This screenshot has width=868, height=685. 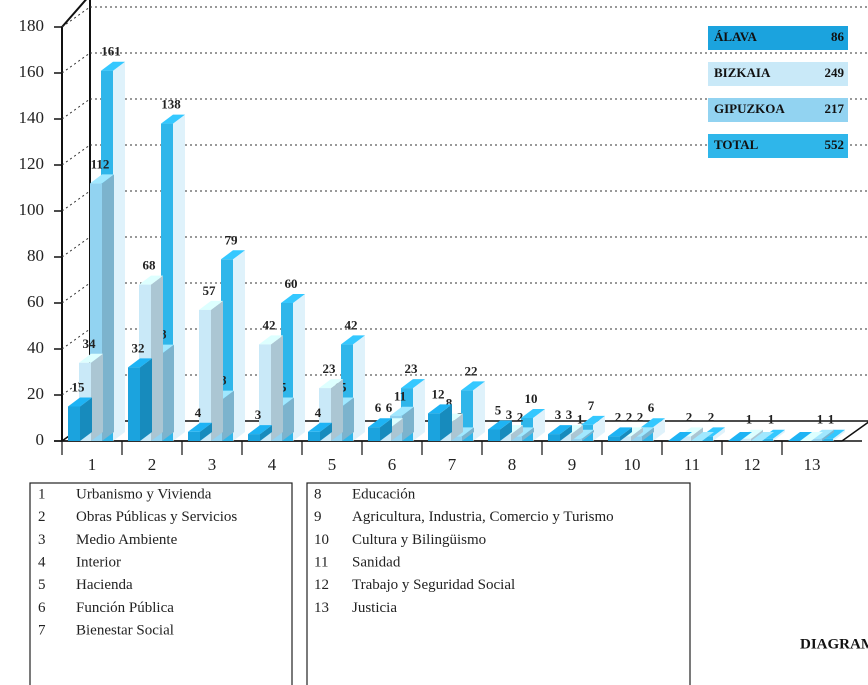 I want to click on list-name: Bienestar Social, so click(x=125, y=631).